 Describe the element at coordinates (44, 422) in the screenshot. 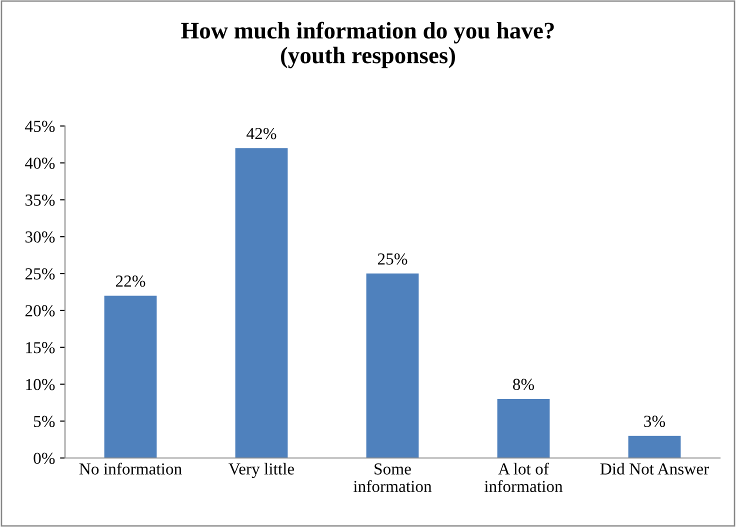

I see `y-tick-label: 5%` at that location.